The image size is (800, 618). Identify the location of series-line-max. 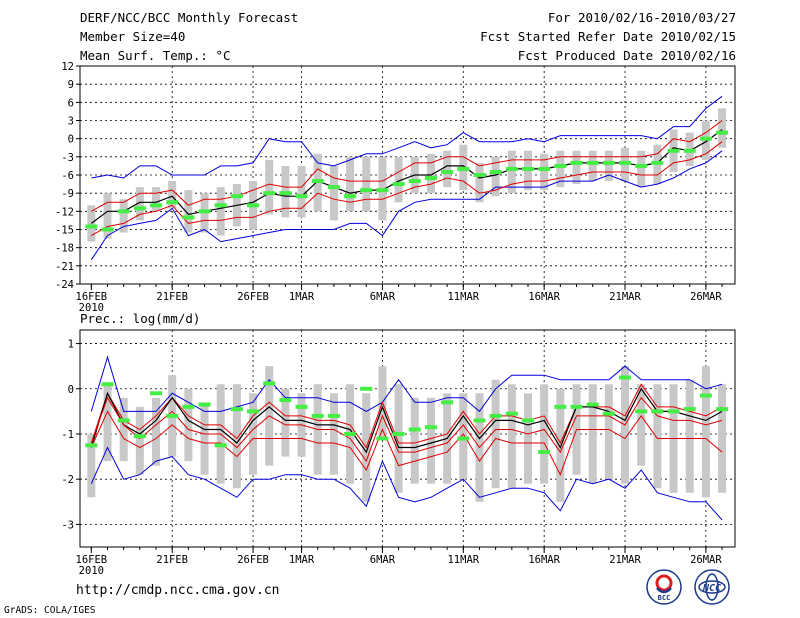
(406, 384).